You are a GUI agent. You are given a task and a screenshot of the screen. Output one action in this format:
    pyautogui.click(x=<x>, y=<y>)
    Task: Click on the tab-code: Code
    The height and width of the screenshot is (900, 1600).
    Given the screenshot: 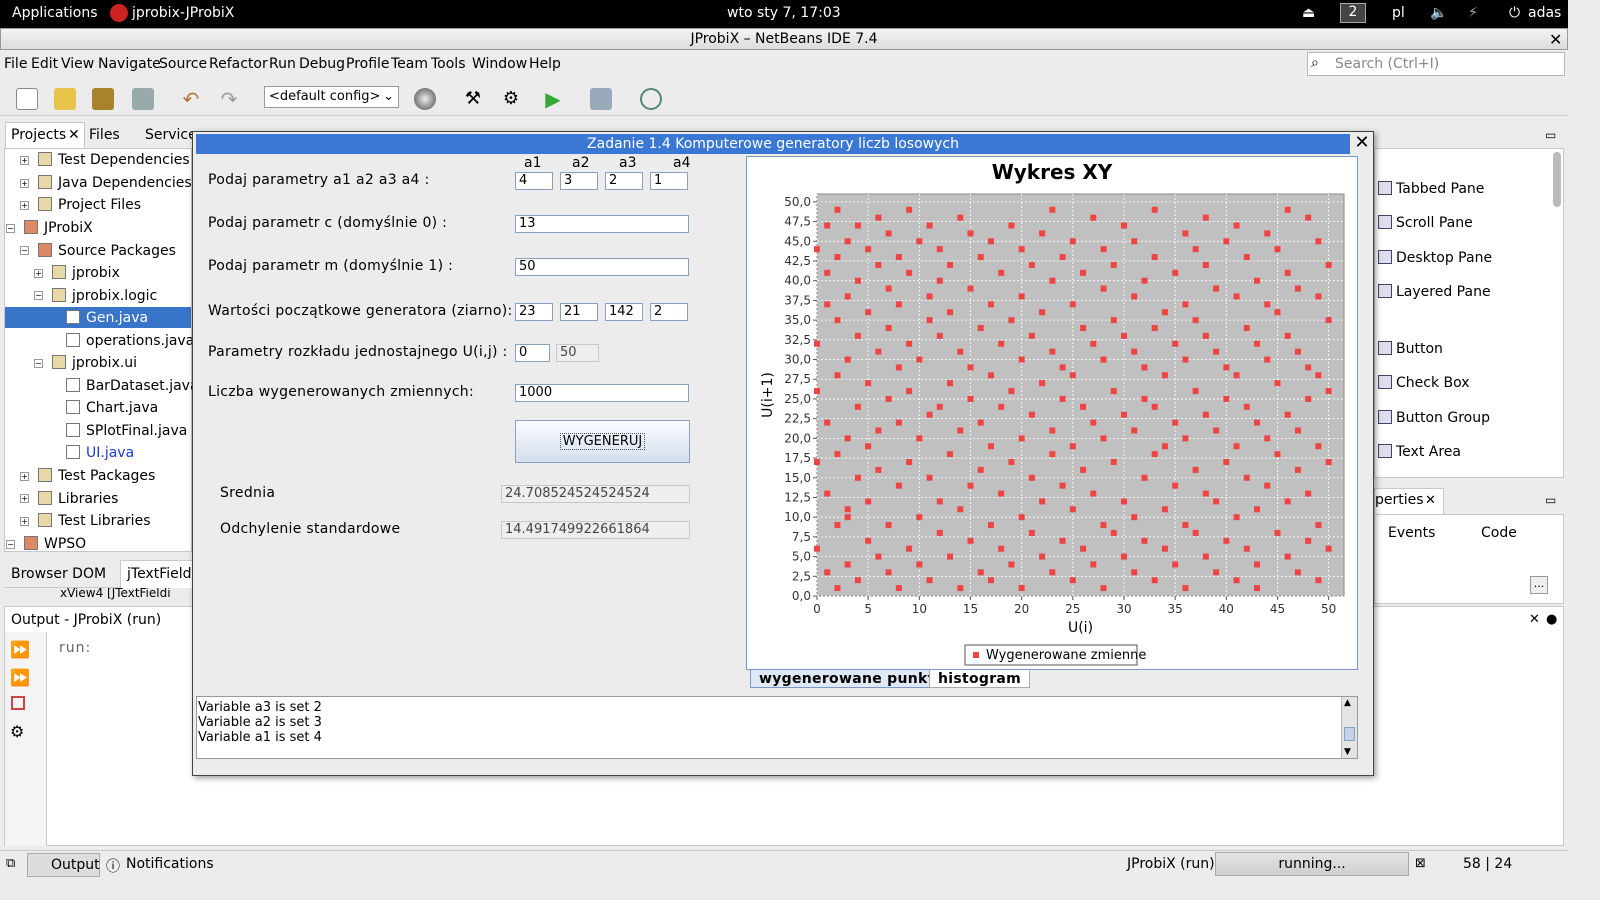 What is the action you would take?
    pyautogui.click(x=1499, y=533)
    